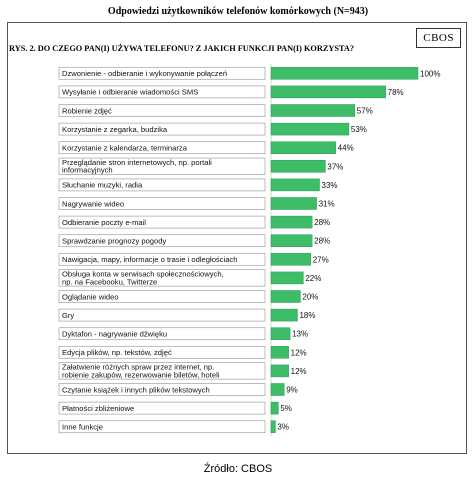 The width and height of the screenshot is (476, 489). I want to click on value-label: 9%, so click(292, 390).